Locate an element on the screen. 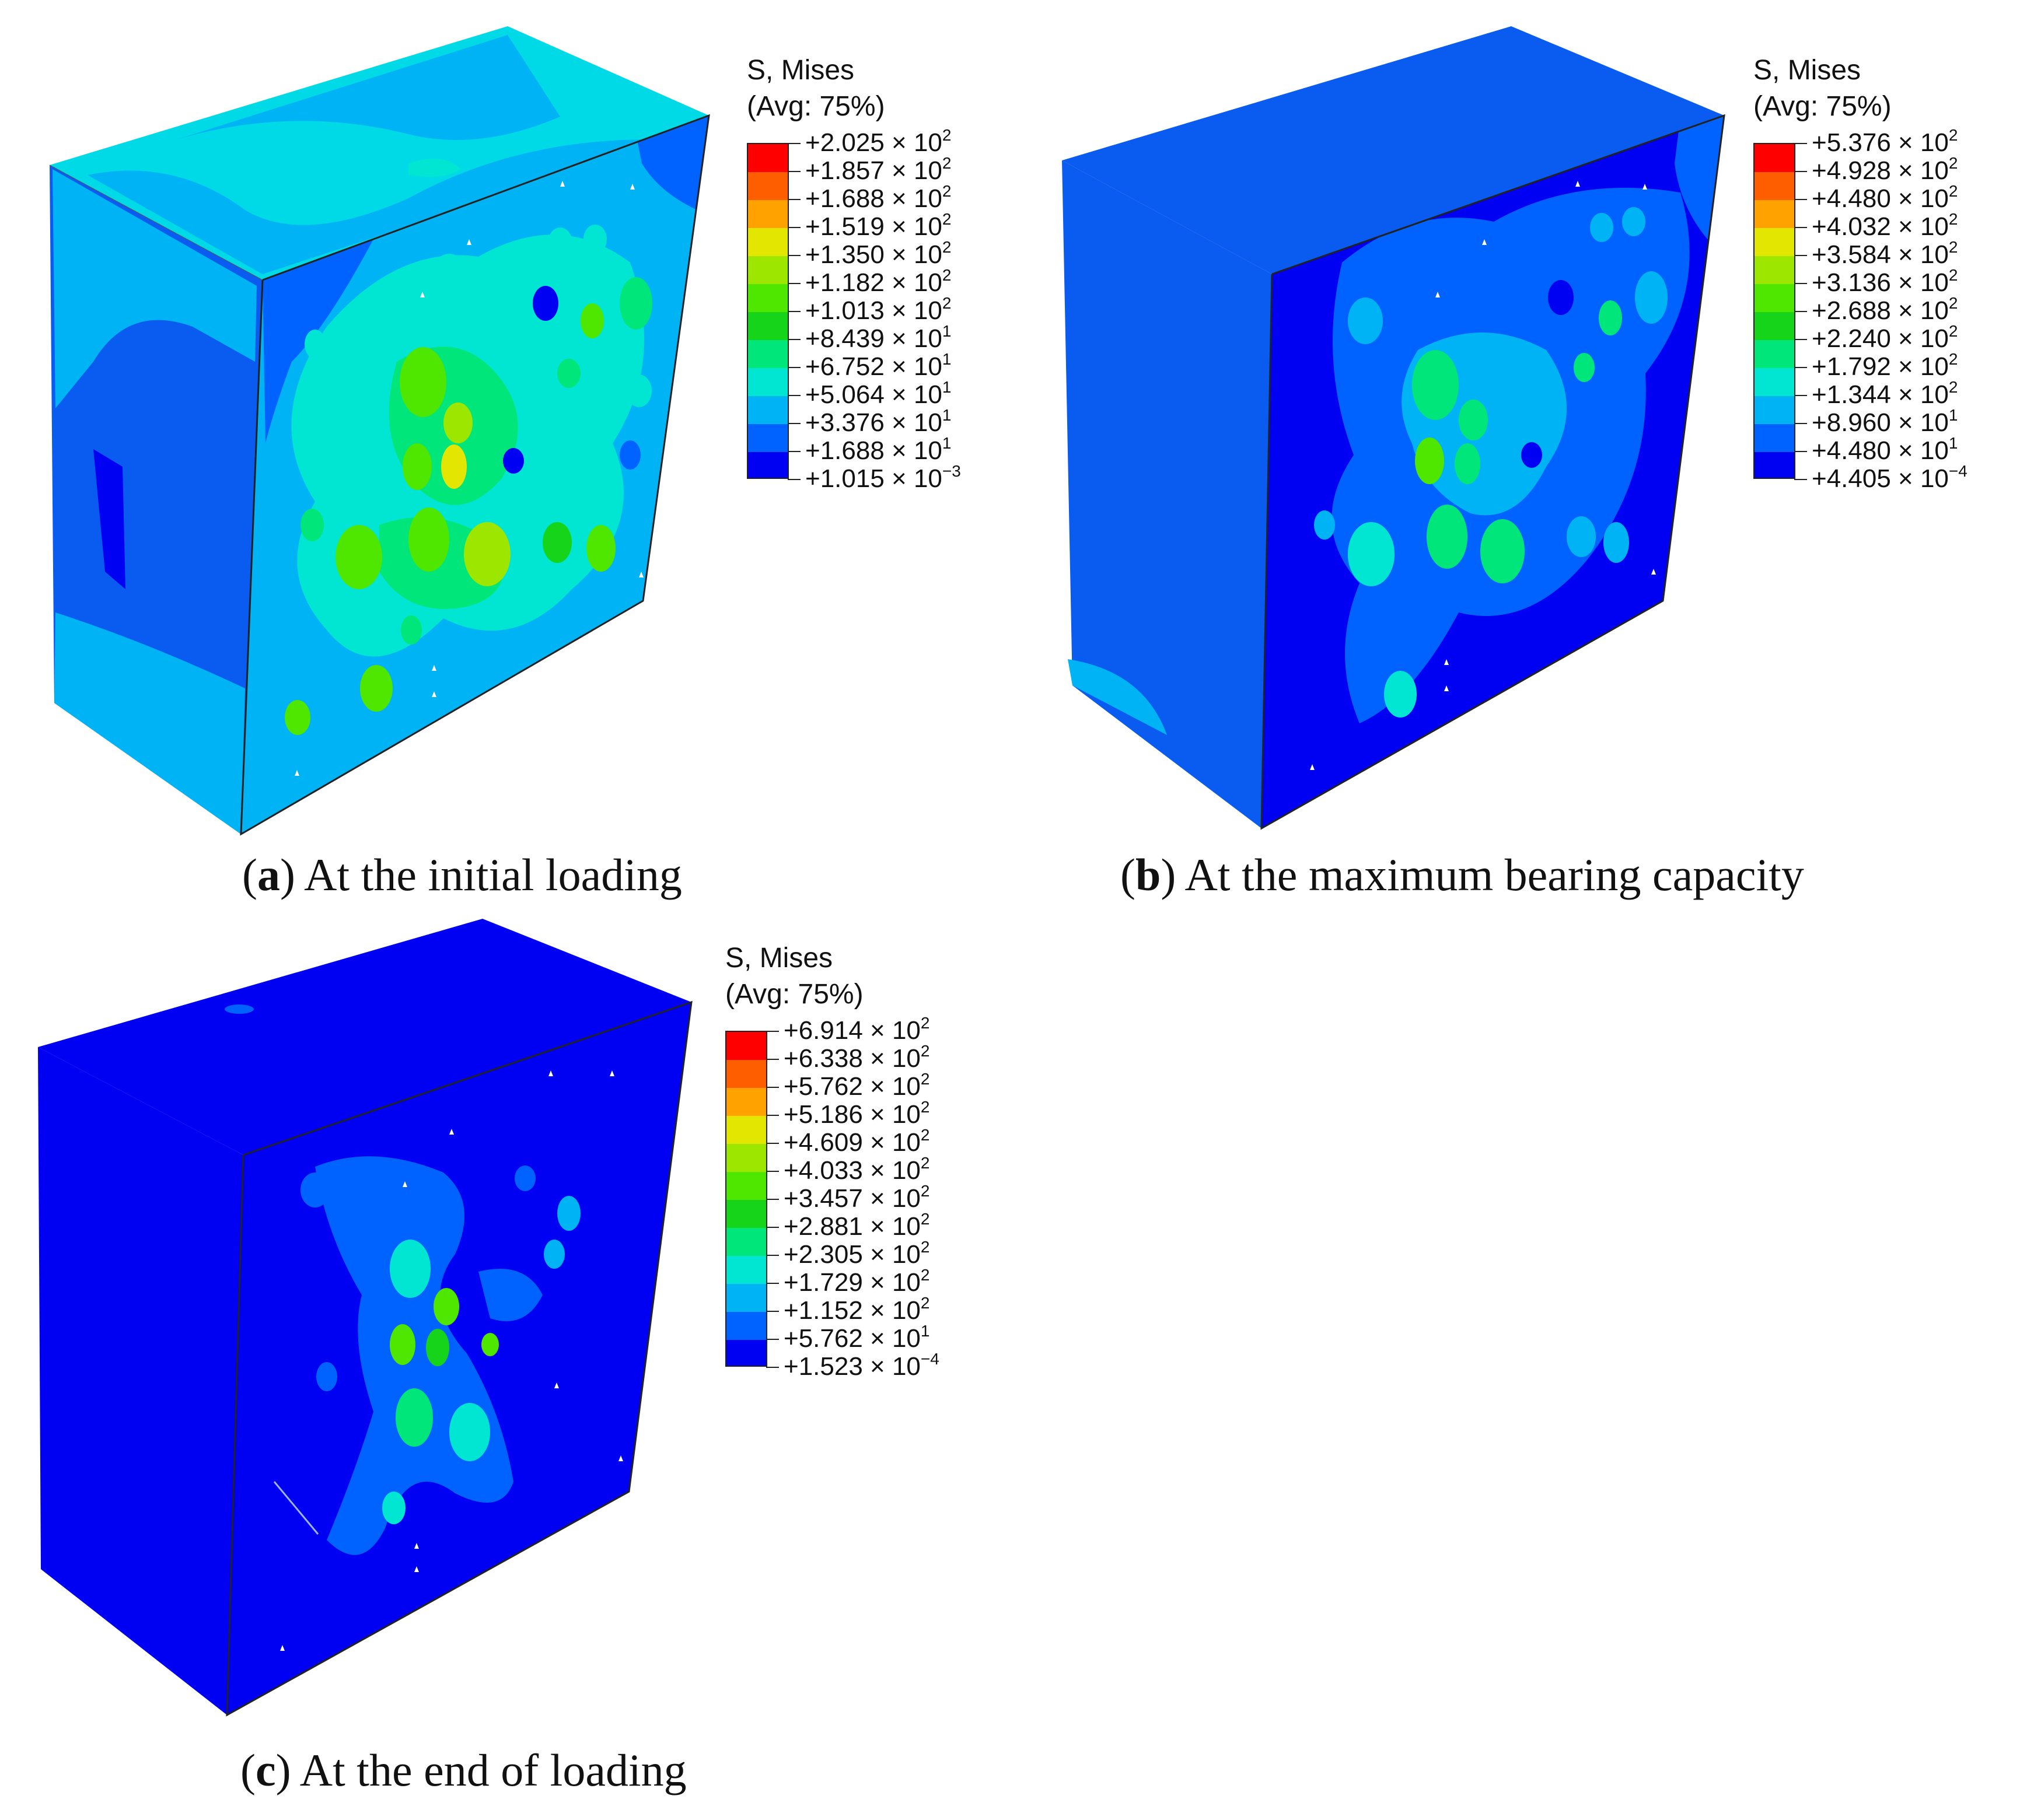  legend-level-mantissa: +3.457 × 10 is located at coordinates (852, 1198).